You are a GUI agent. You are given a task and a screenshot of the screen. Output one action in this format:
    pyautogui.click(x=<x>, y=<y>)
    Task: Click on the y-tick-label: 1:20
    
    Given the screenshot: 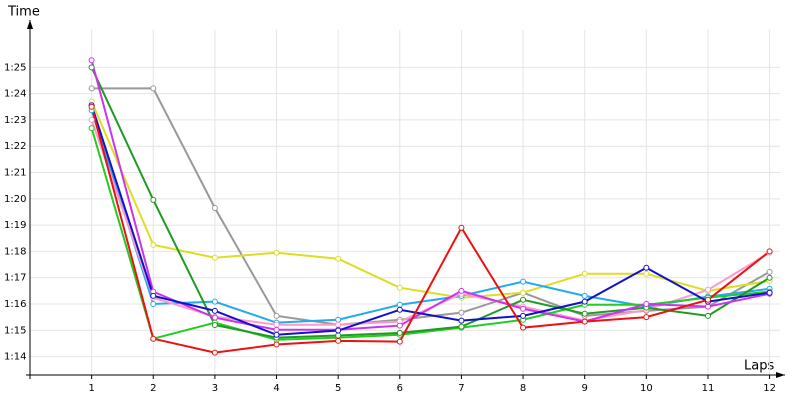 What is the action you would take?
    pyautogui.click(x=15, y=199)
    